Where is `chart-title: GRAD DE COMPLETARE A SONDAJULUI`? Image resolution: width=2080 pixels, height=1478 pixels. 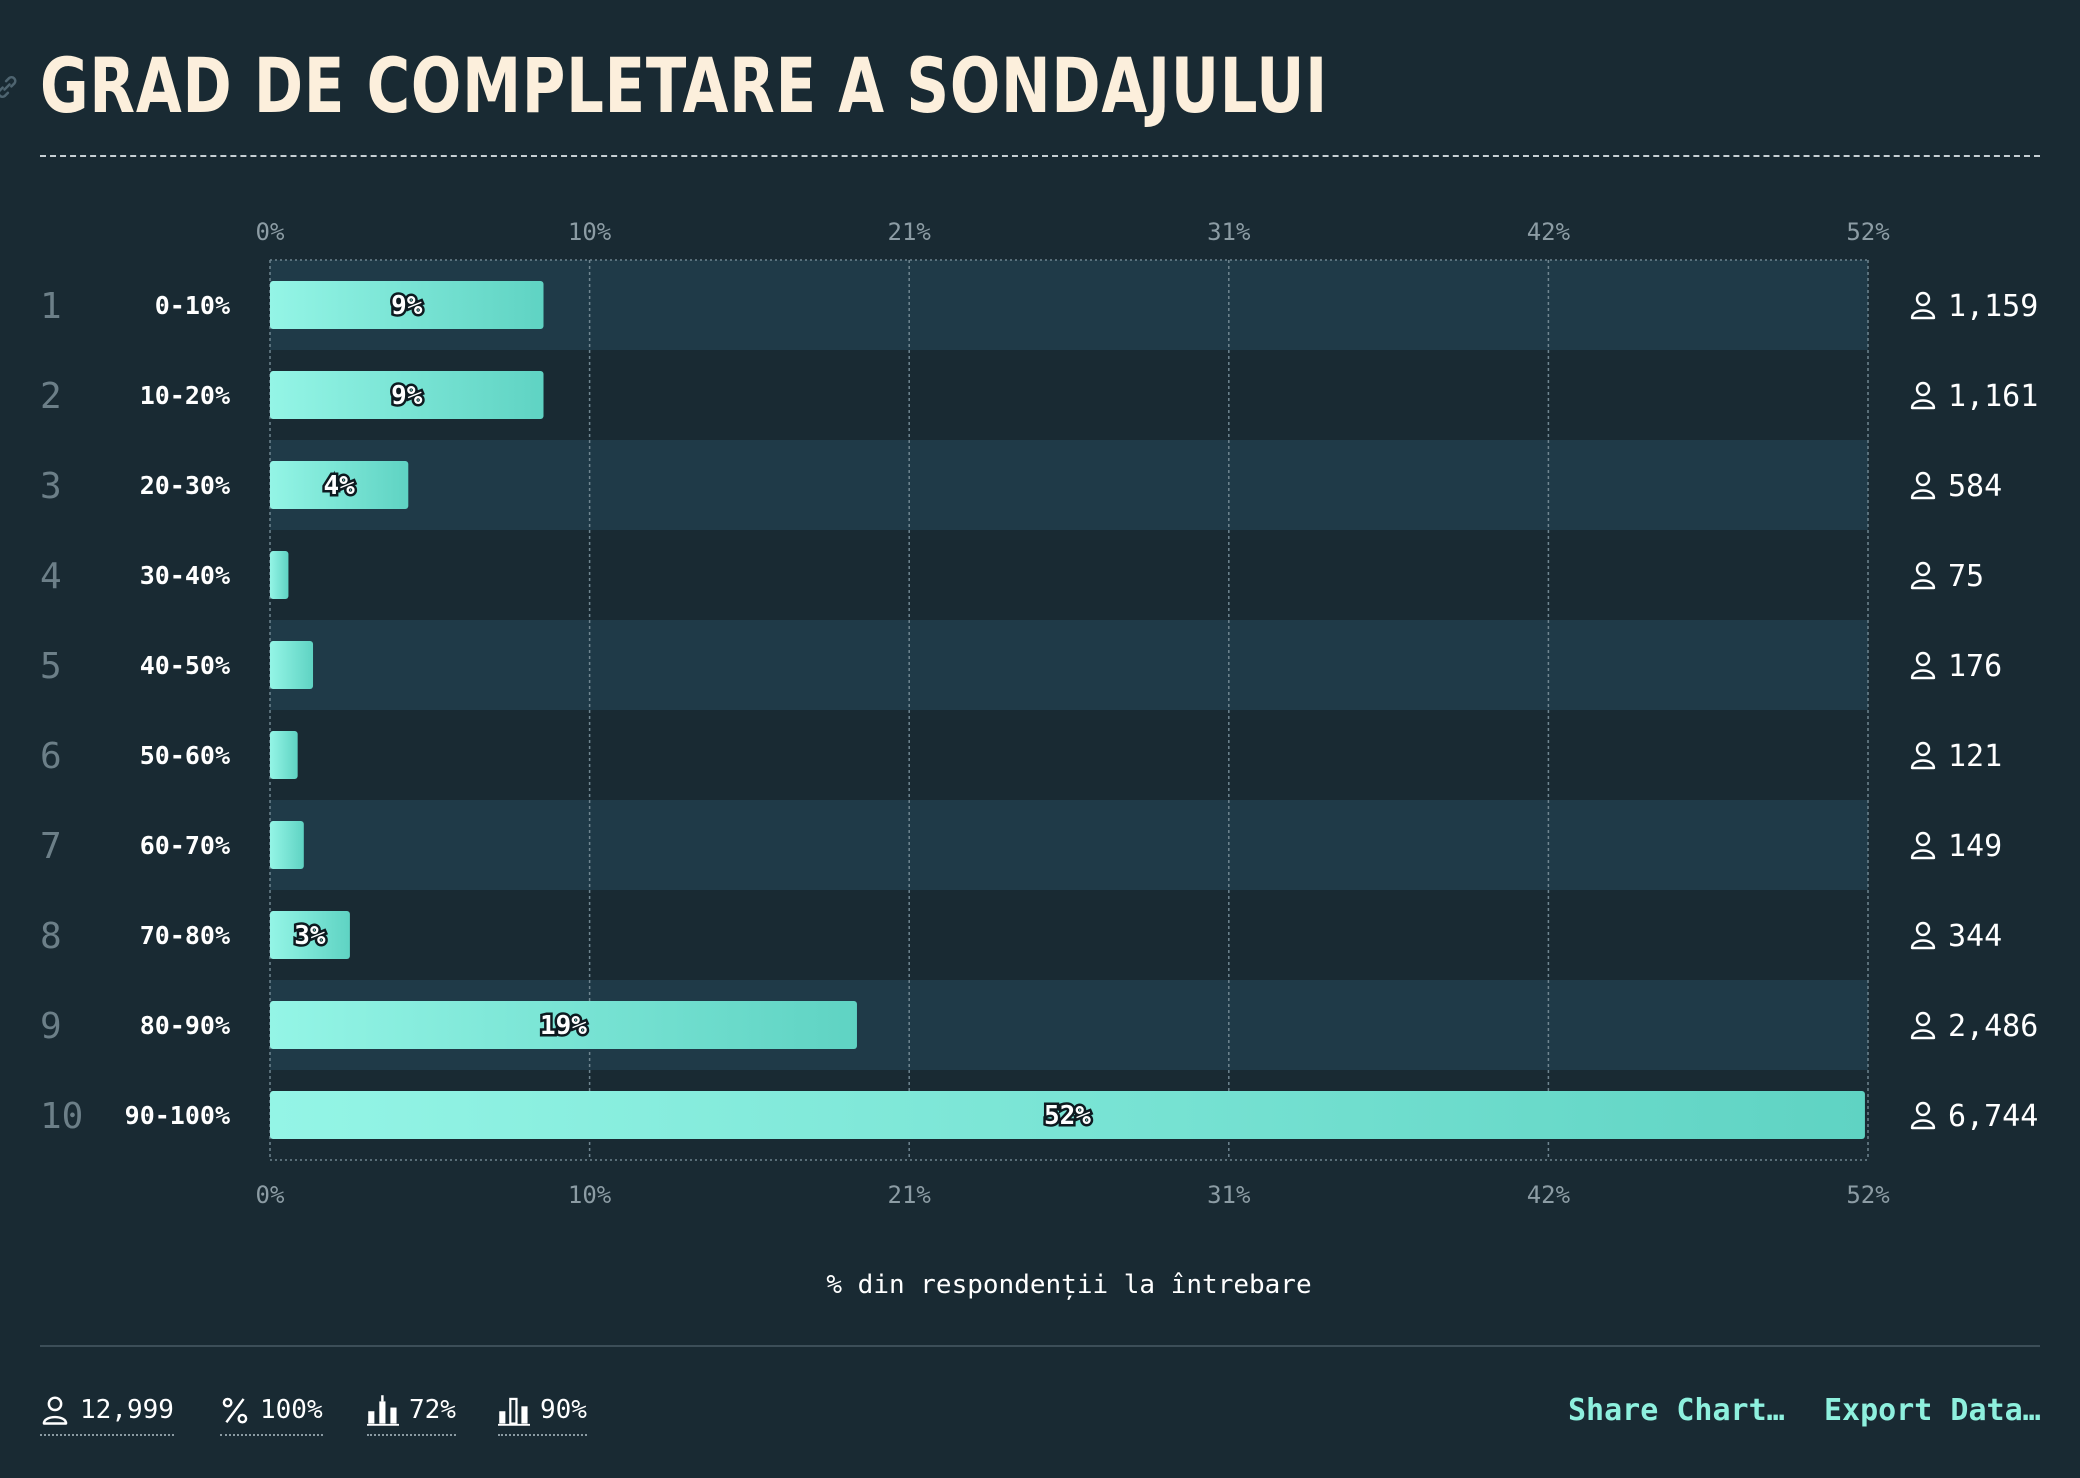
chart-title: GRAD DE COMPLETARE A SONDAJULUI is located at coordinates (684, 85).